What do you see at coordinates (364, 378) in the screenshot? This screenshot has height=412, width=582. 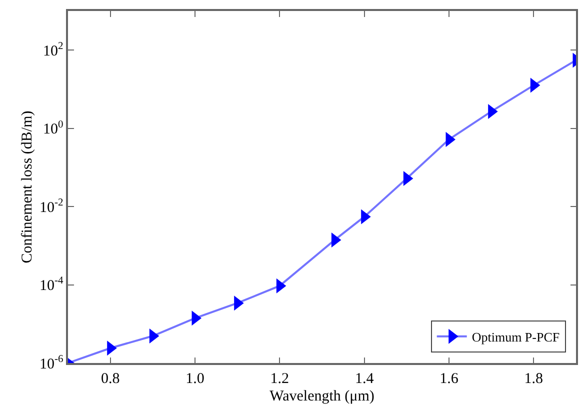 I see `x-tick-label: 1.4` at bounding box center [364, 378].